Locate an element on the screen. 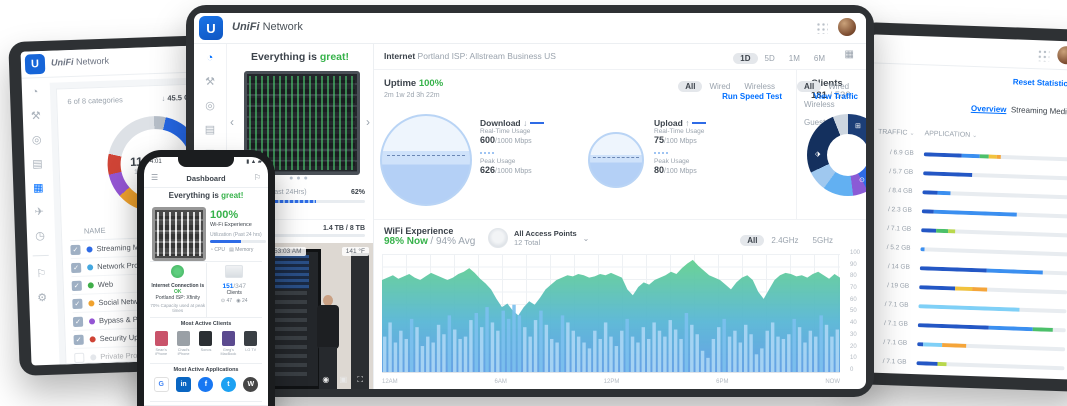  client-device-thumbnail is located at coordinates (161, 338).